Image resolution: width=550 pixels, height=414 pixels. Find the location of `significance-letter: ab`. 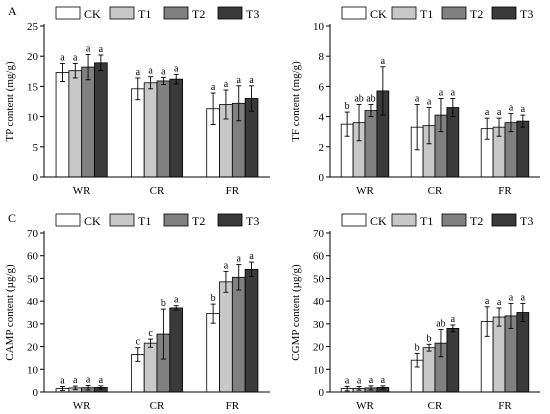

significance-letter: ab is located at coordinates (370, 99).